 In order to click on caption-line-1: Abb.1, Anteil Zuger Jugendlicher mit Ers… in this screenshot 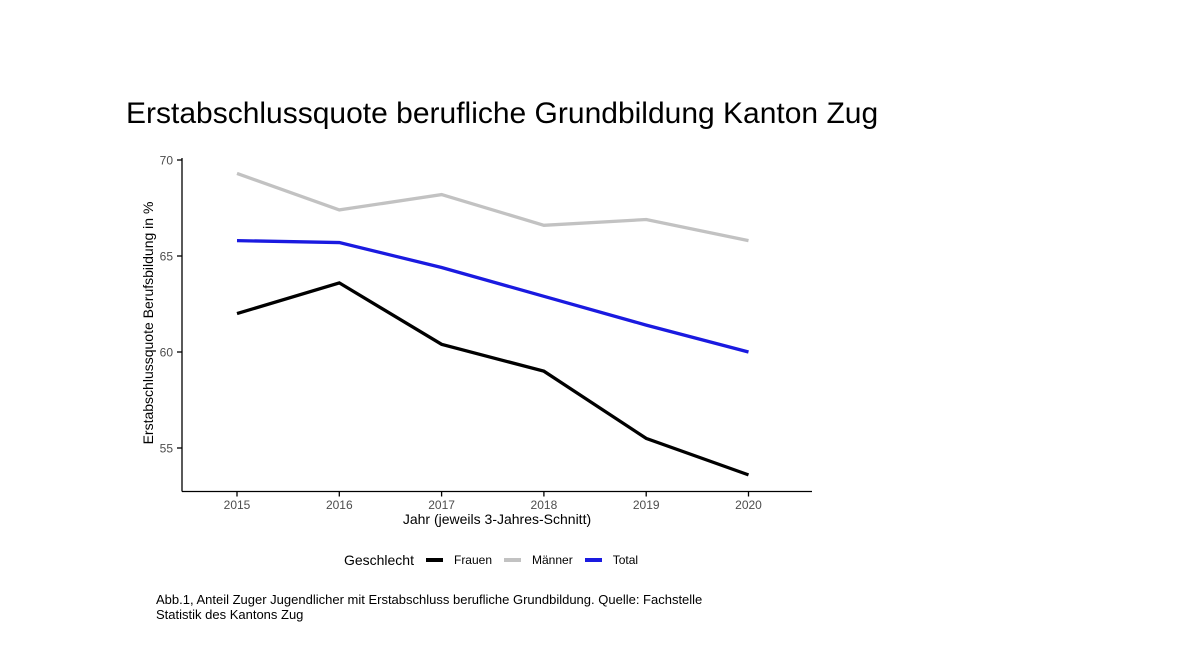, I will do `click(429, 599)`.